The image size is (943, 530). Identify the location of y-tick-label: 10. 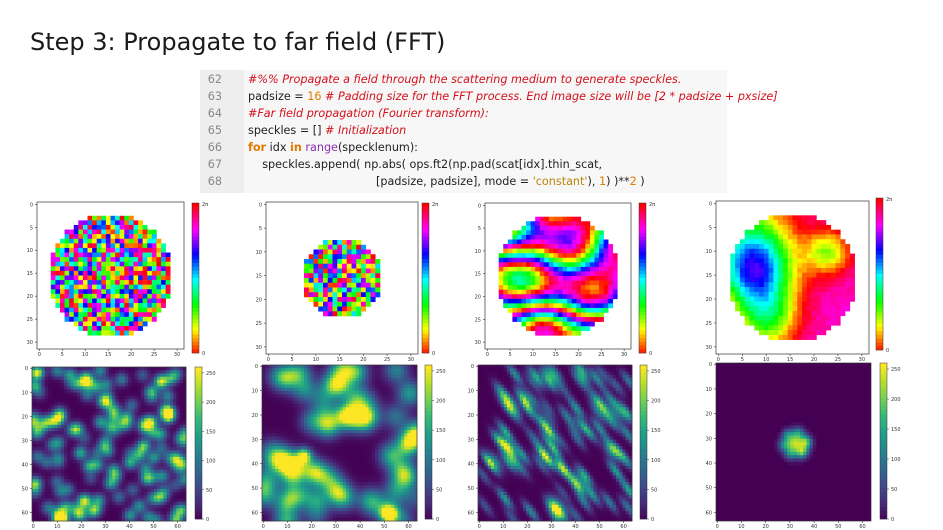
(709, 252).